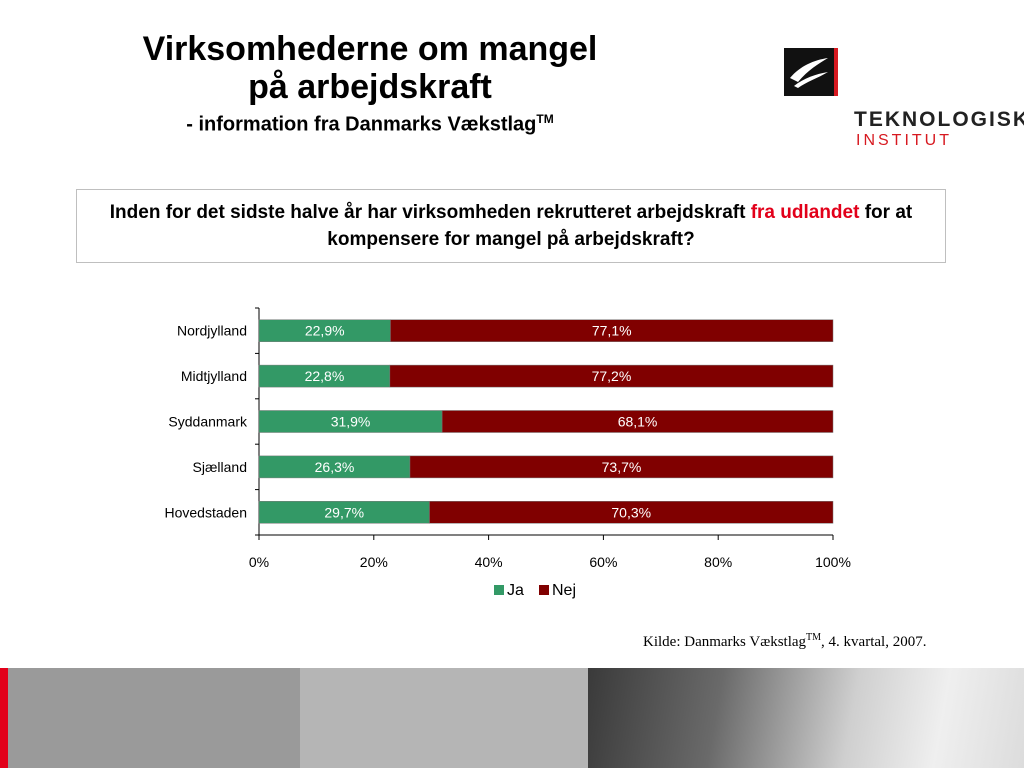  Describe the element at coordinates (212, 331) in the screenshot. I see `category-label: Nordjylland` at that location.